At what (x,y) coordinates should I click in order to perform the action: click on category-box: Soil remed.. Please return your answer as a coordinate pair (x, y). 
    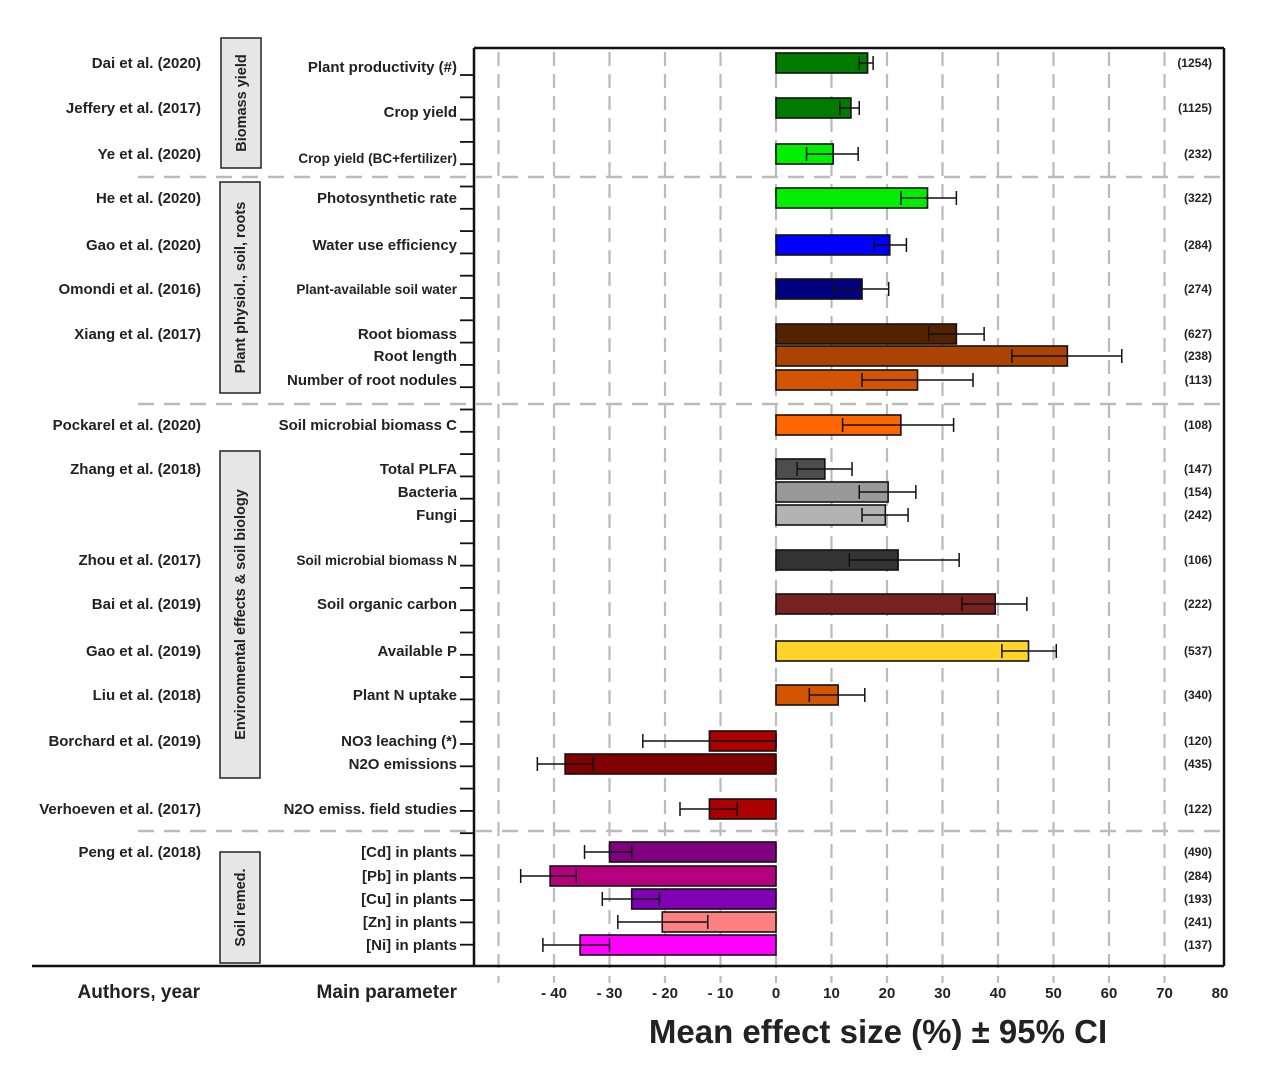
    Looking at the image, I should click on (240, 907).